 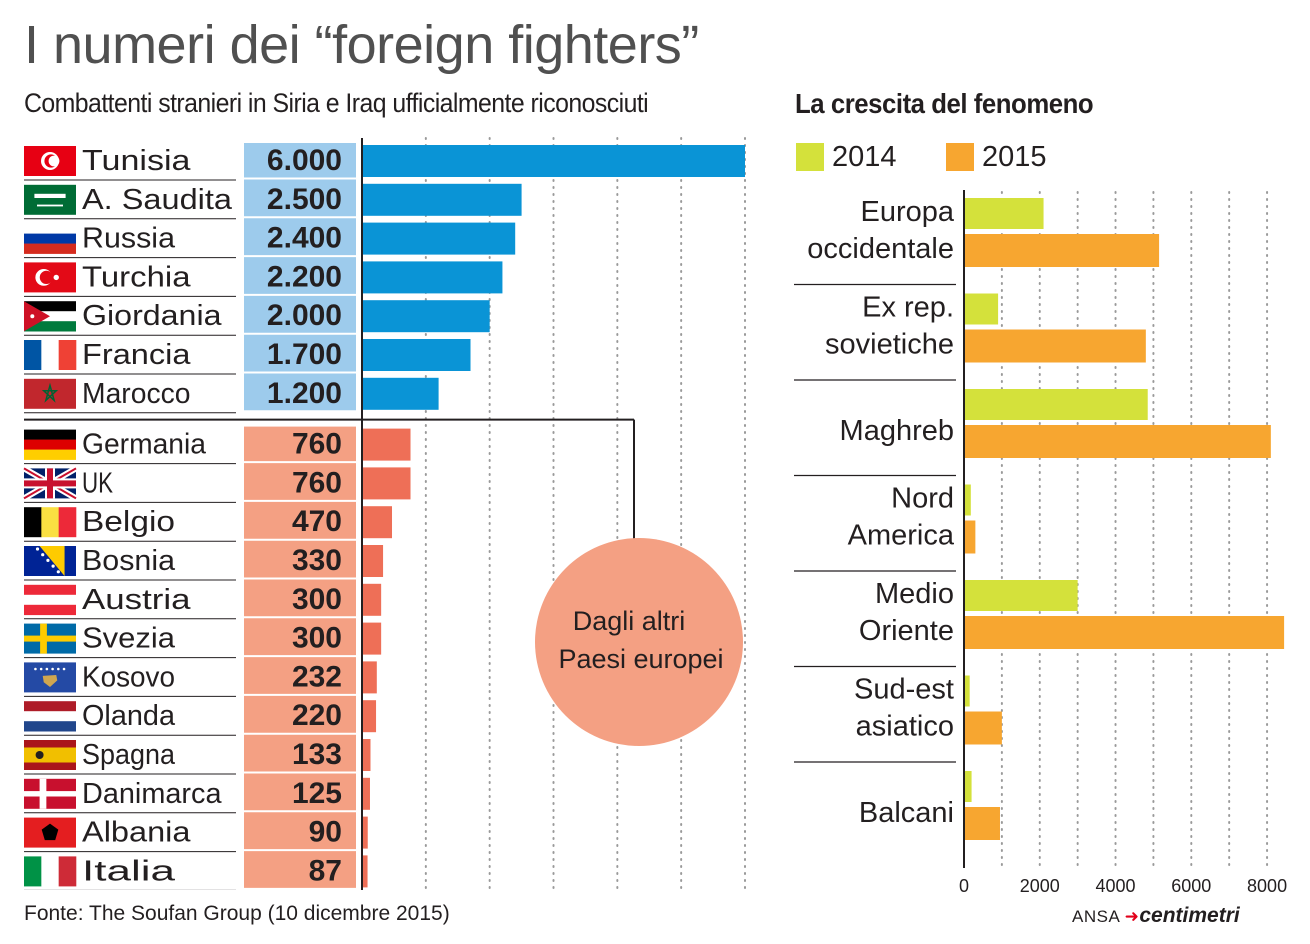 I want to click on region-group: Europa occidentale, so click(x=977, y=241).